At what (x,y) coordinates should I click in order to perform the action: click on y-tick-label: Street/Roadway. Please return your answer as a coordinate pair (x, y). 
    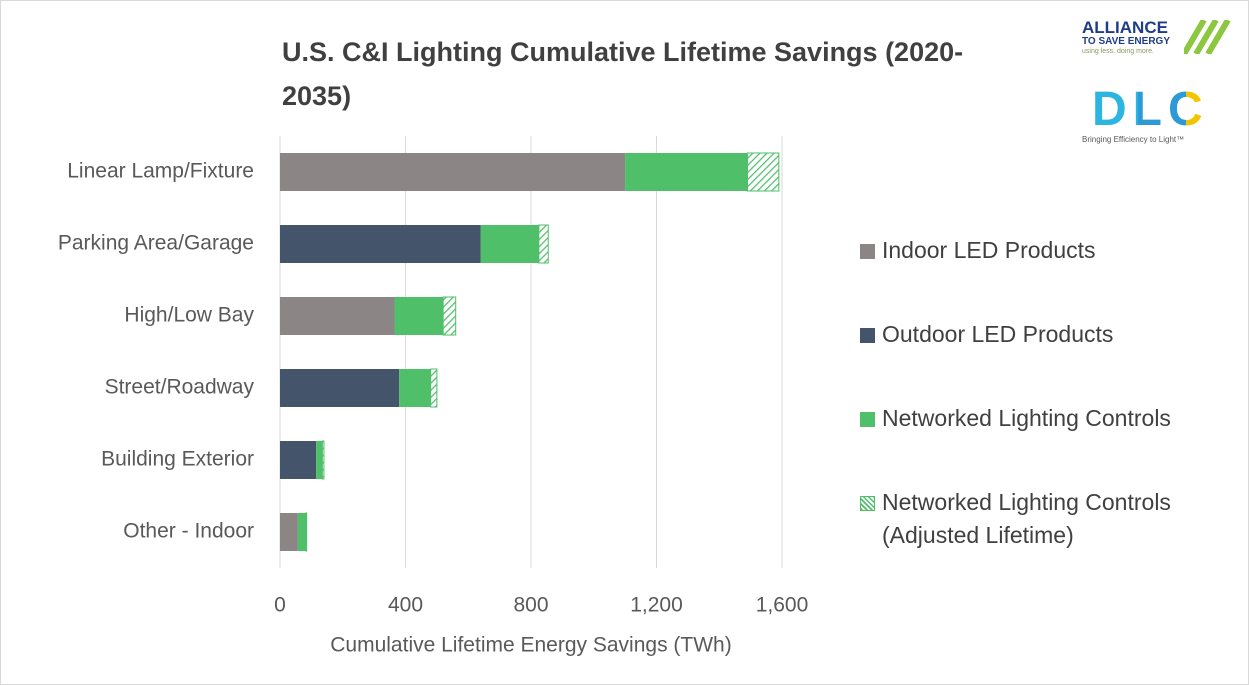
    Looking at the image, I should click on (180, 387).